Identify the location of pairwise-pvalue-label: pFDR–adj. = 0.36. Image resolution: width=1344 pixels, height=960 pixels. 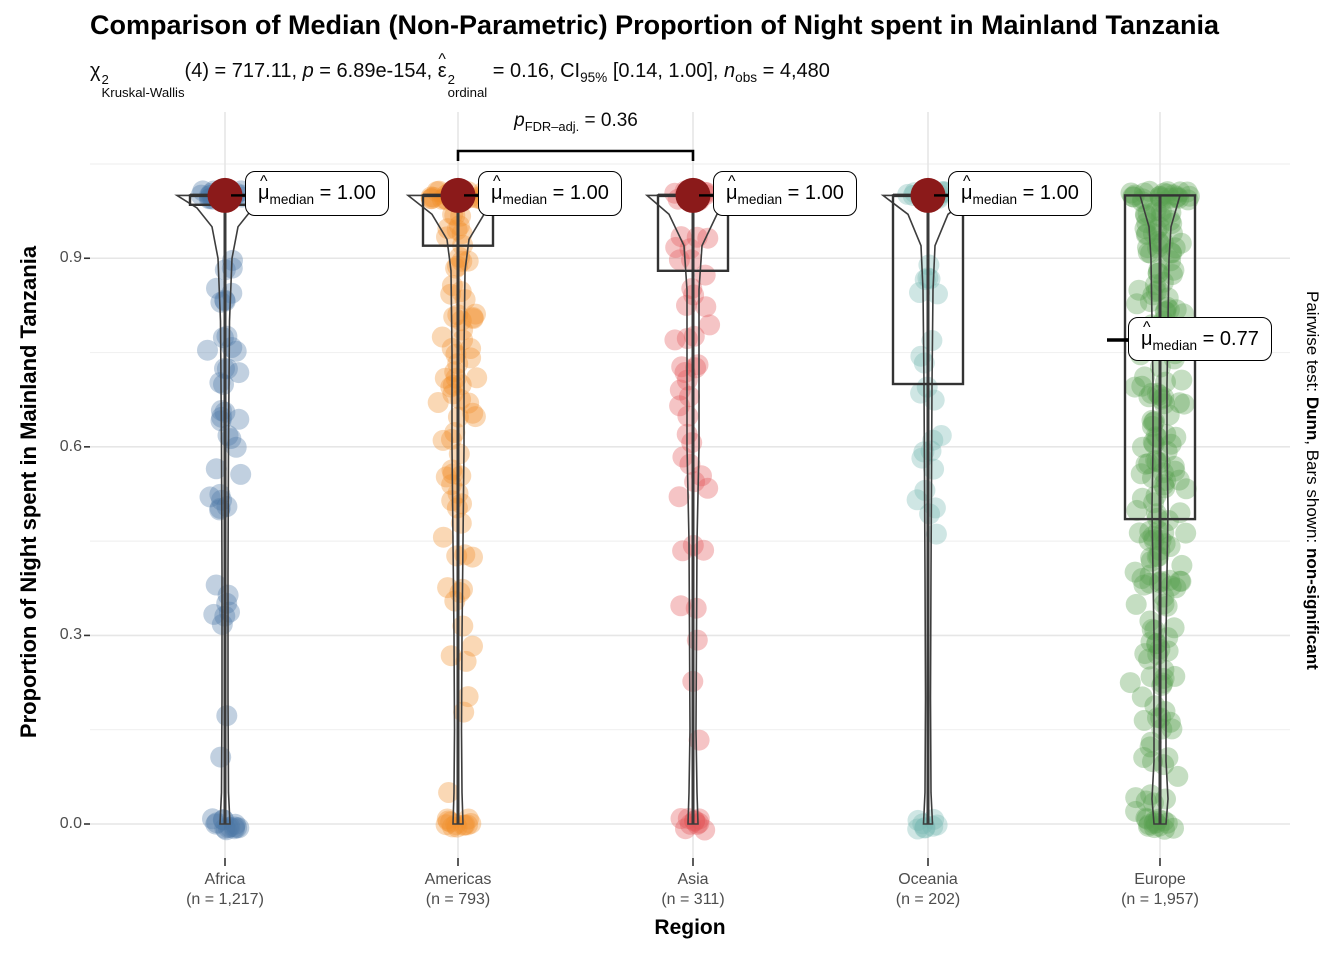
(576, 122).